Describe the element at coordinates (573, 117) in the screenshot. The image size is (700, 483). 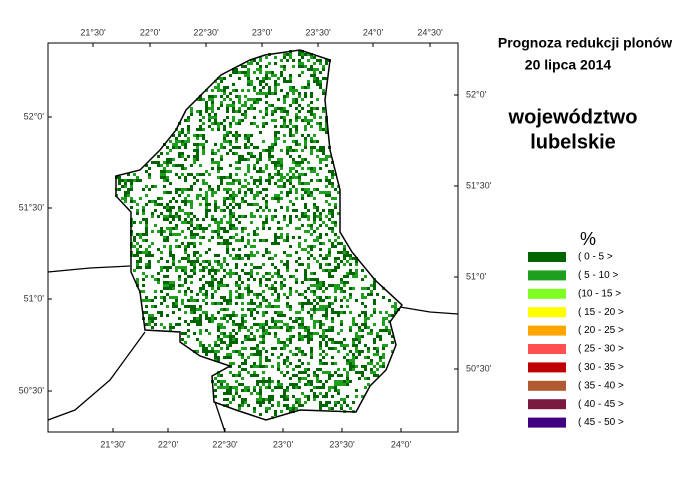
I see `region: województwo` at that location.